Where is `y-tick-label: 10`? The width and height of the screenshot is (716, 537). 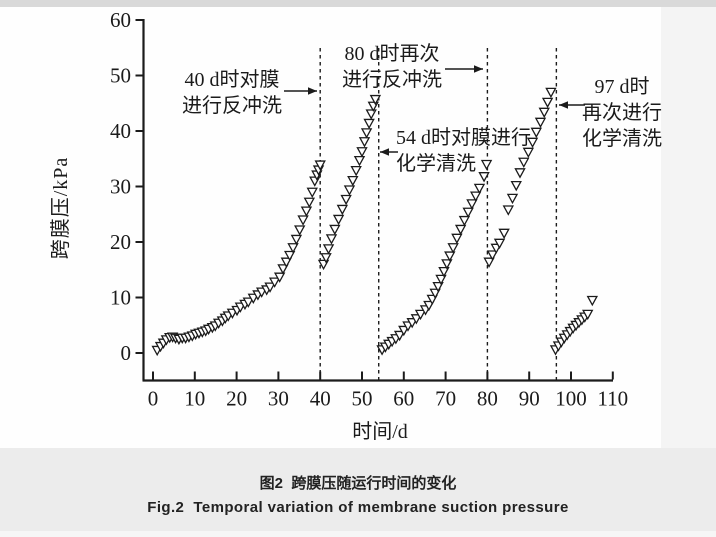
y-tick-label: 10 is located at coordinates (120, 298).